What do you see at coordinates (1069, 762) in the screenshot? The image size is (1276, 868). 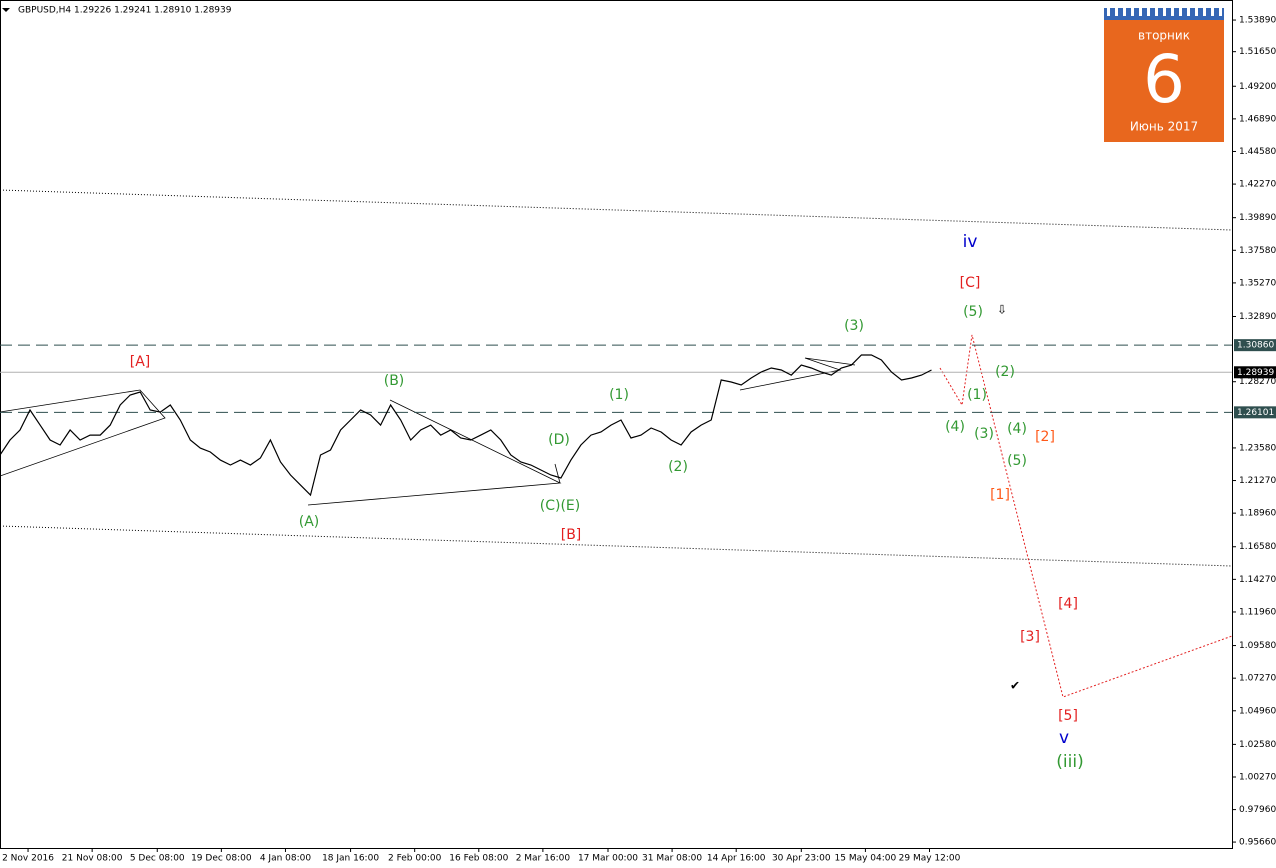 I see `wave-label: (iii)` at bounding box center [1069, 762].